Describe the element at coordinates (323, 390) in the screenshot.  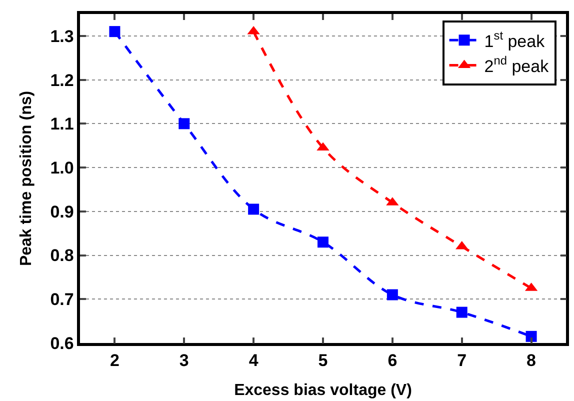
I see `x-axis-title: Excess bias voltage (V)` at that location.